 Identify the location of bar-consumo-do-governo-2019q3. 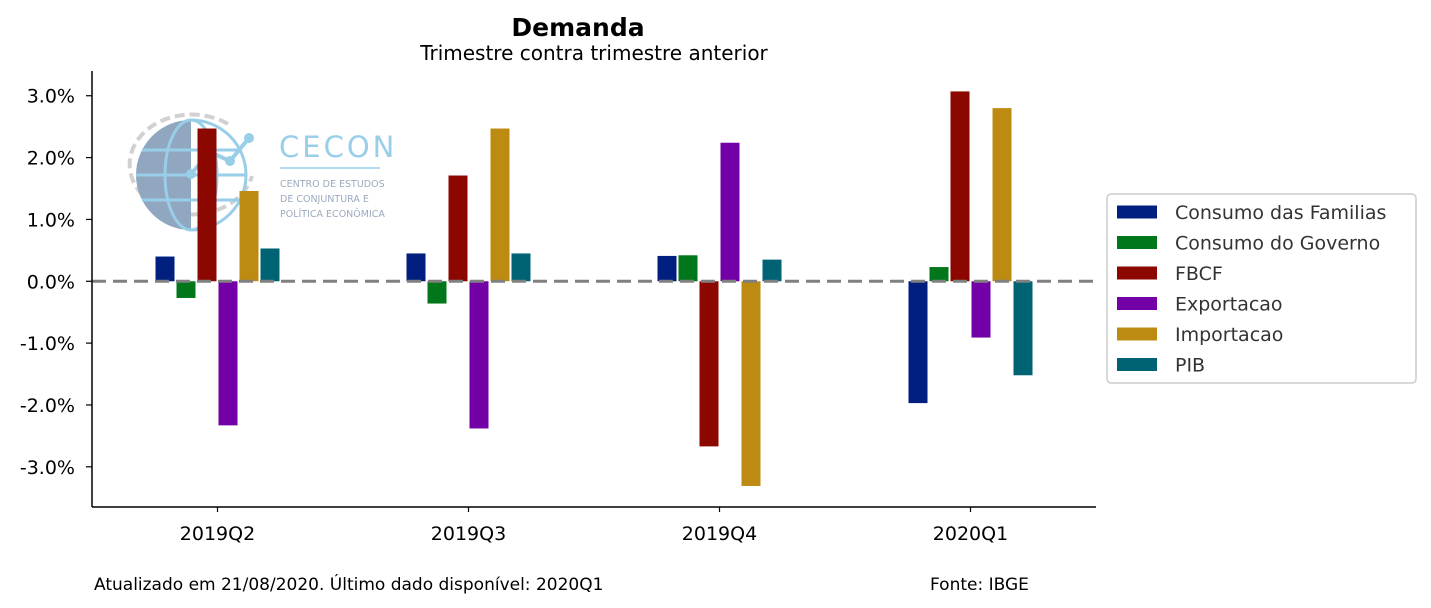
(437, 292).